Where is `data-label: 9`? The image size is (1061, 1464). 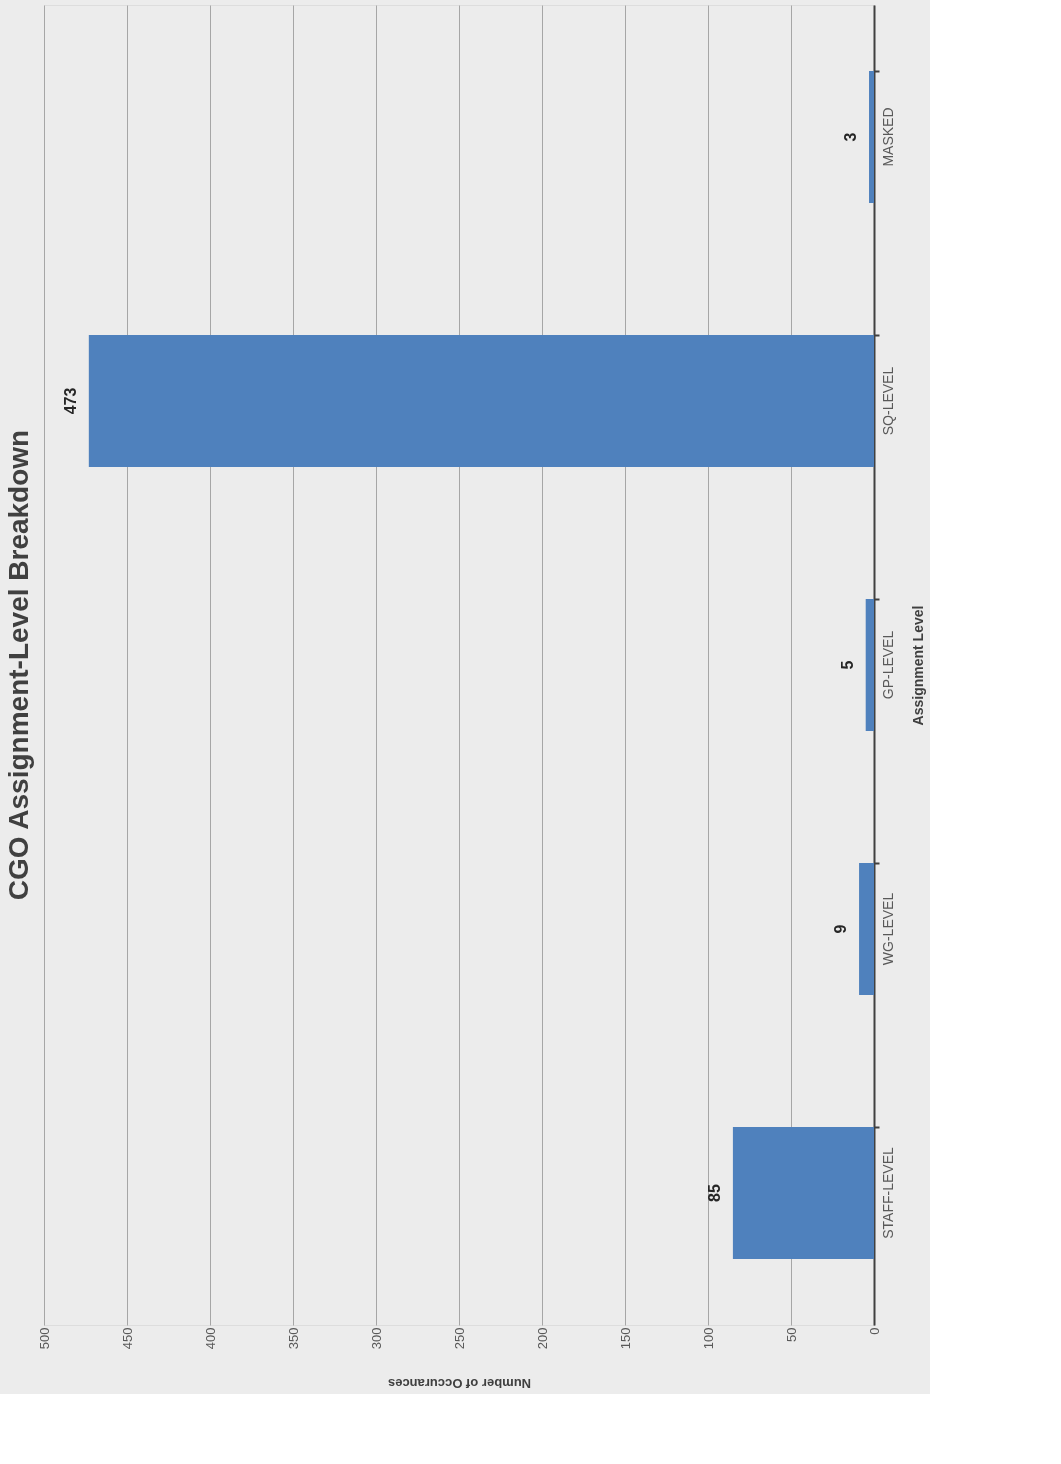
data-label: 9 is located at coordinates (841, 929).